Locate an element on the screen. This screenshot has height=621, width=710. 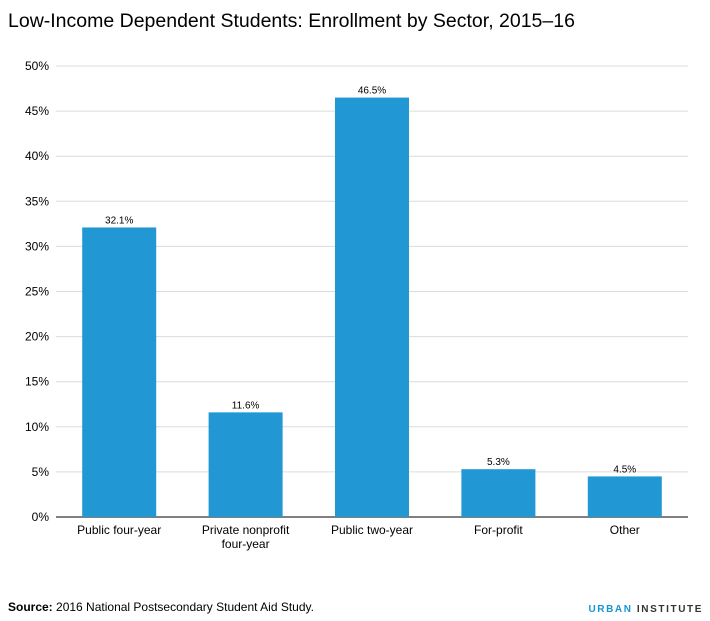
y-tick-label: 35% is located at coordinates (37, 201).